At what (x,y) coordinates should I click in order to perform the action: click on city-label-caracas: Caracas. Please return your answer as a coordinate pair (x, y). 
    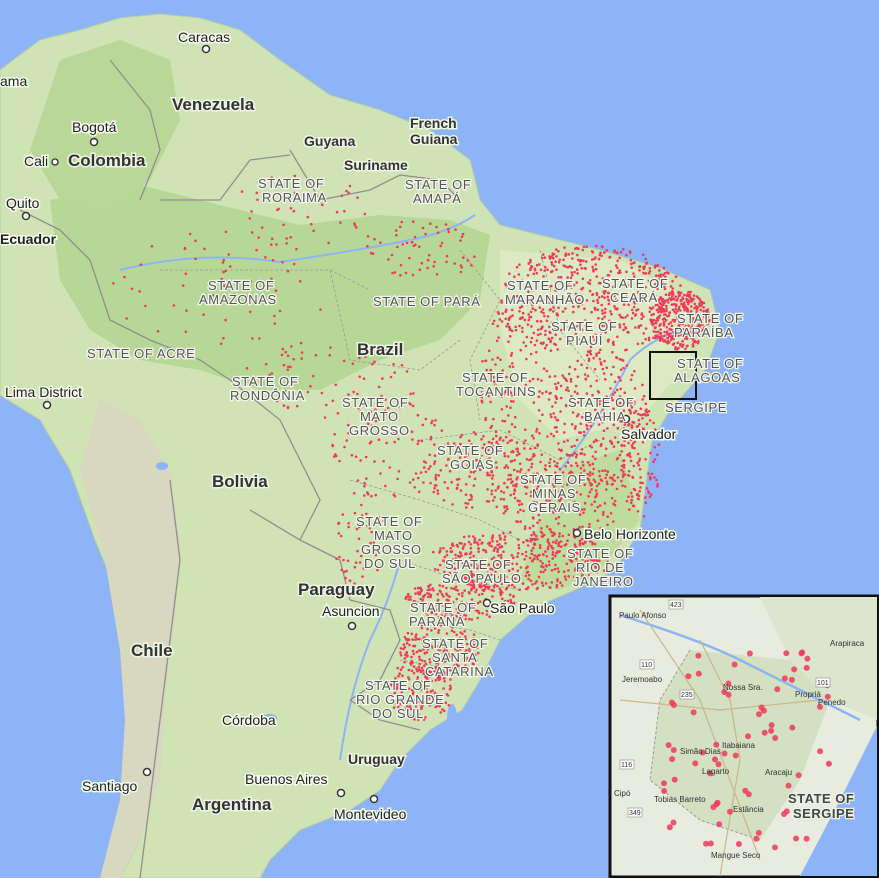
    Looking at the image, I should click on (204, 37).